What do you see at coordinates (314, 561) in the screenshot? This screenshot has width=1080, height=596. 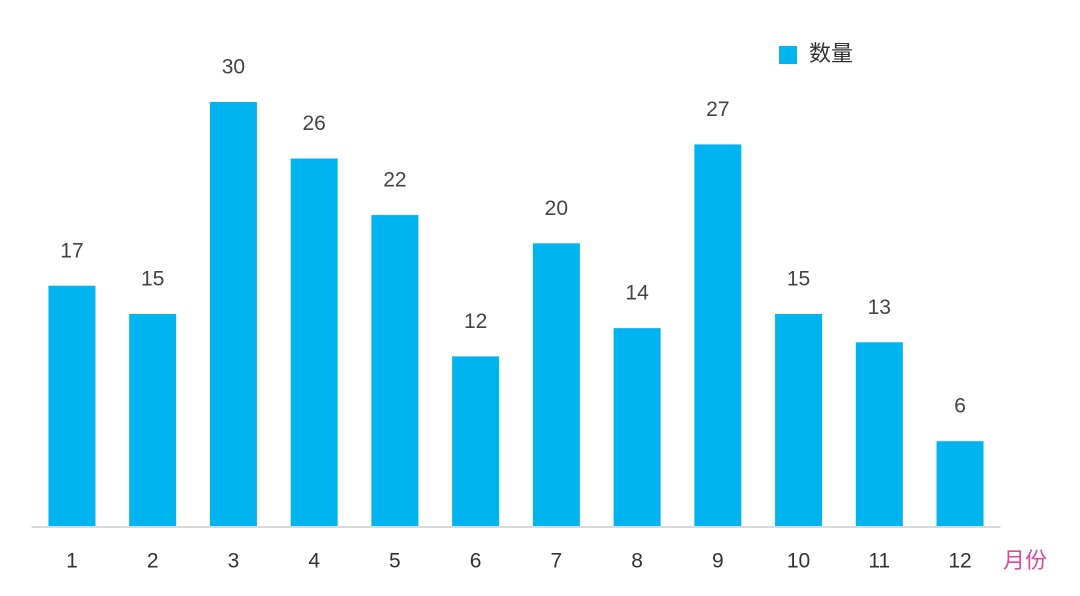 I see `x-tick-label: 4` at bounding box center [314, 561].